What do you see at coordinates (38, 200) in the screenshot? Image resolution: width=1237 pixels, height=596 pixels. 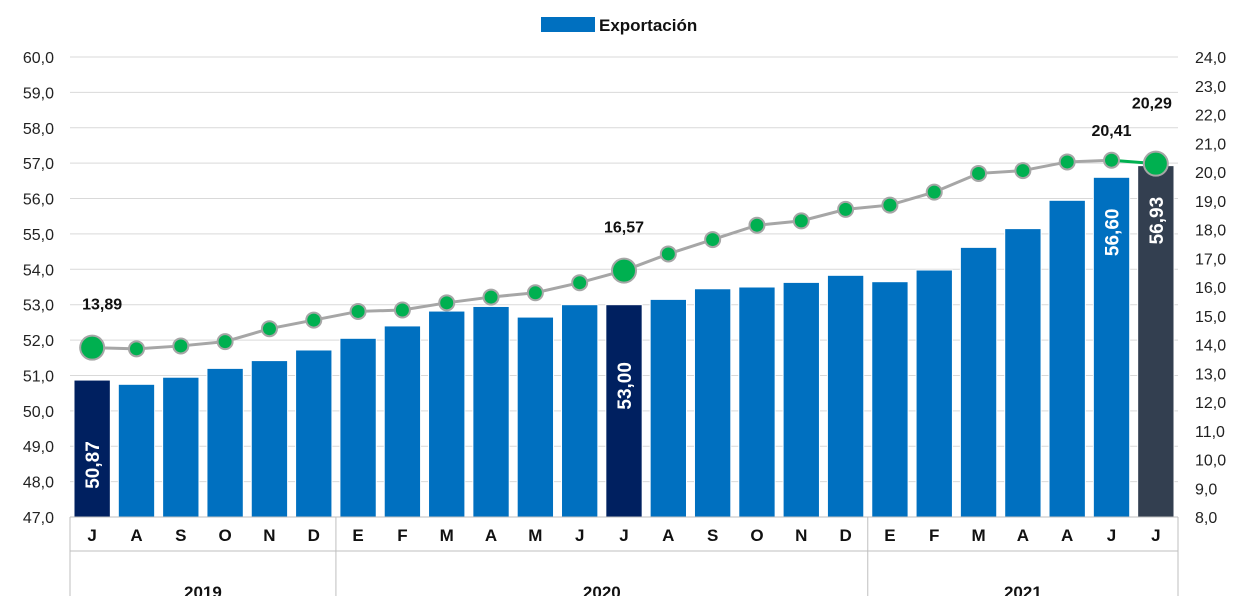 I see `y-left-tick-label: 56,0` at bounding box center [38, 200].